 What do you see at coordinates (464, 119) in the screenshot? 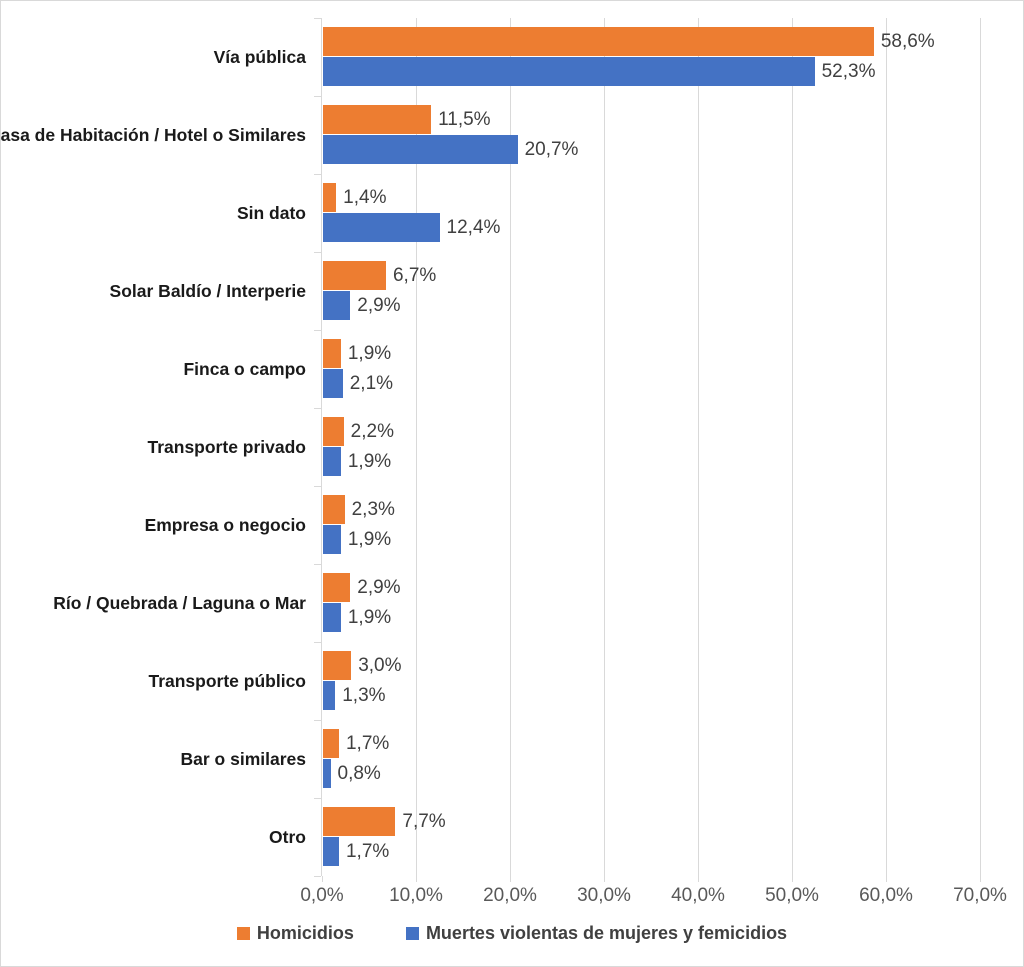
I see `bar-value-label: 11,5%` at bounding box center [464, 119].